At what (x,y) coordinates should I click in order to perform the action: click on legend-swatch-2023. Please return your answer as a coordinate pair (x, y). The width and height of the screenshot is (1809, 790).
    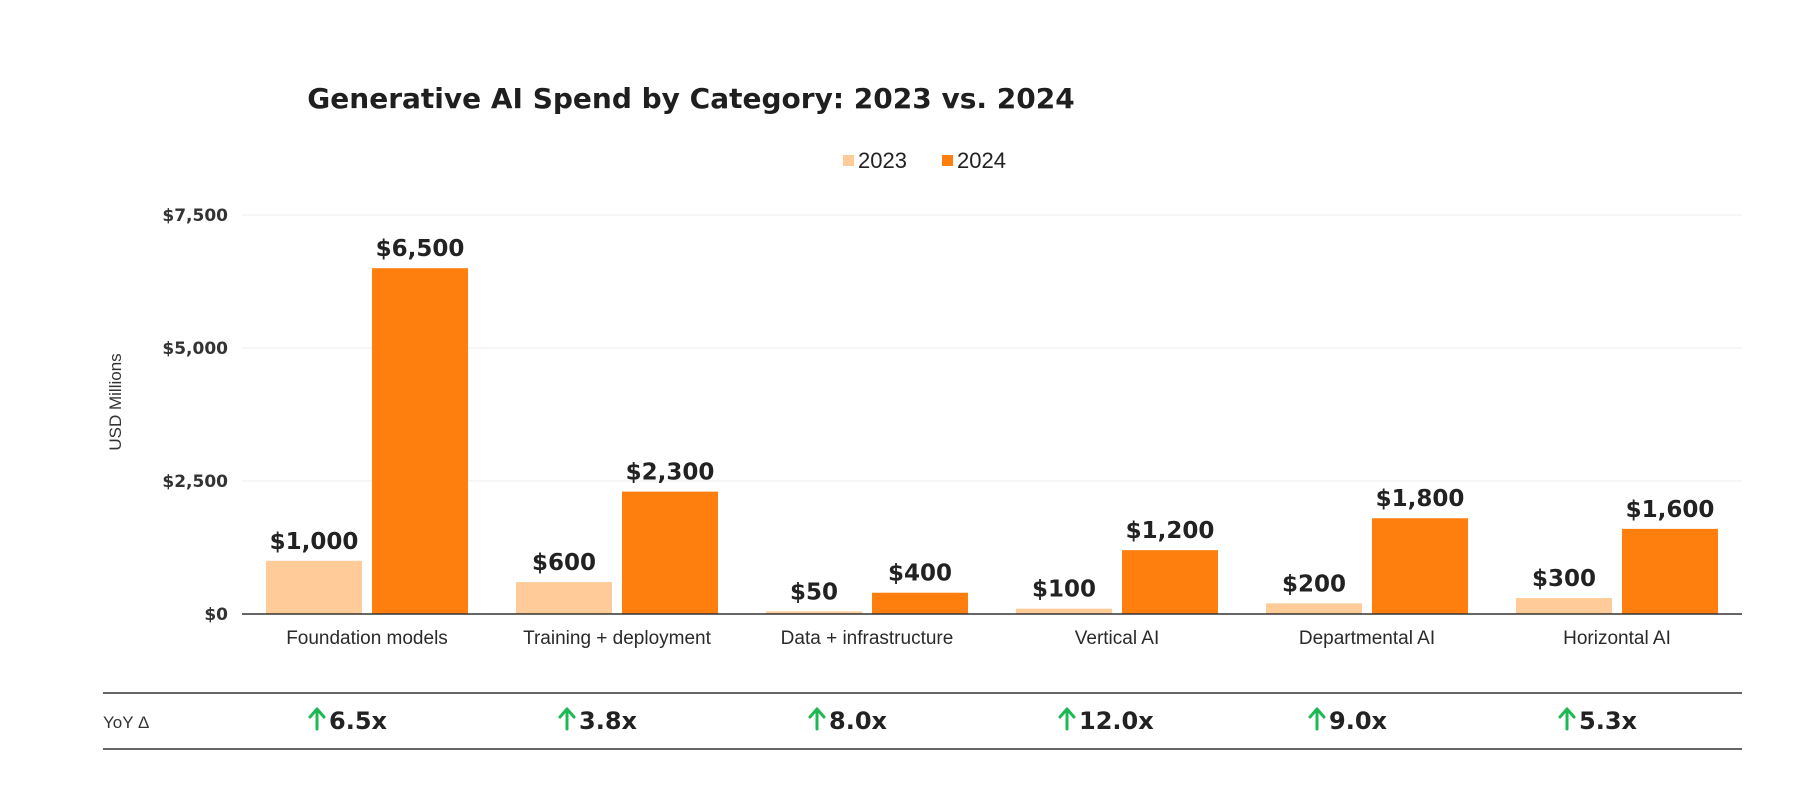
    Looking at the image, I should click on (848, 160).